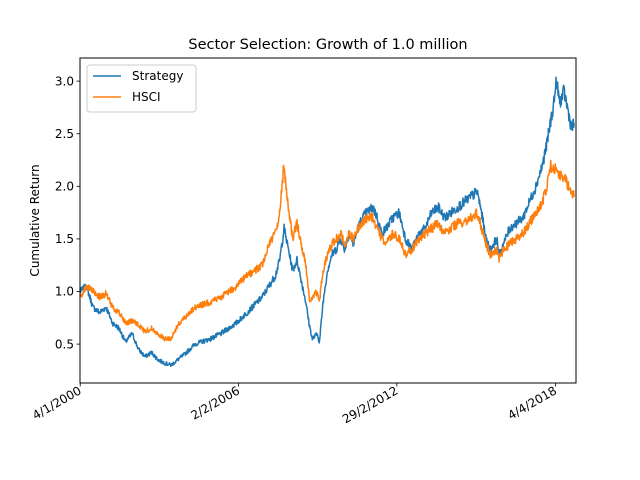 The image size is (640, 480). I want to click on y-tick-label: 1.5, so click(64, 239).